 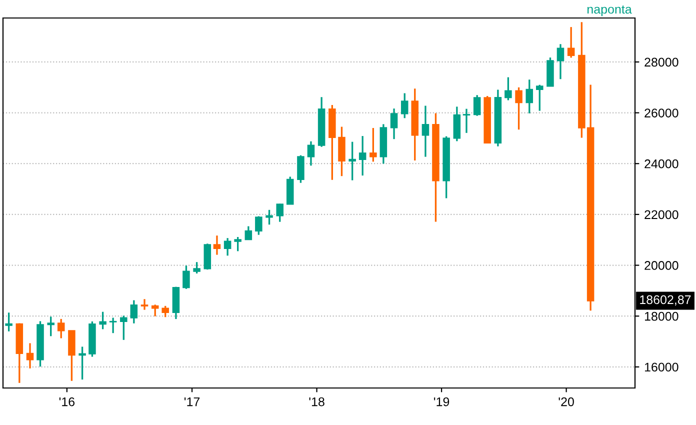 I want to click on text: naponta, so click(x=609, y=10).